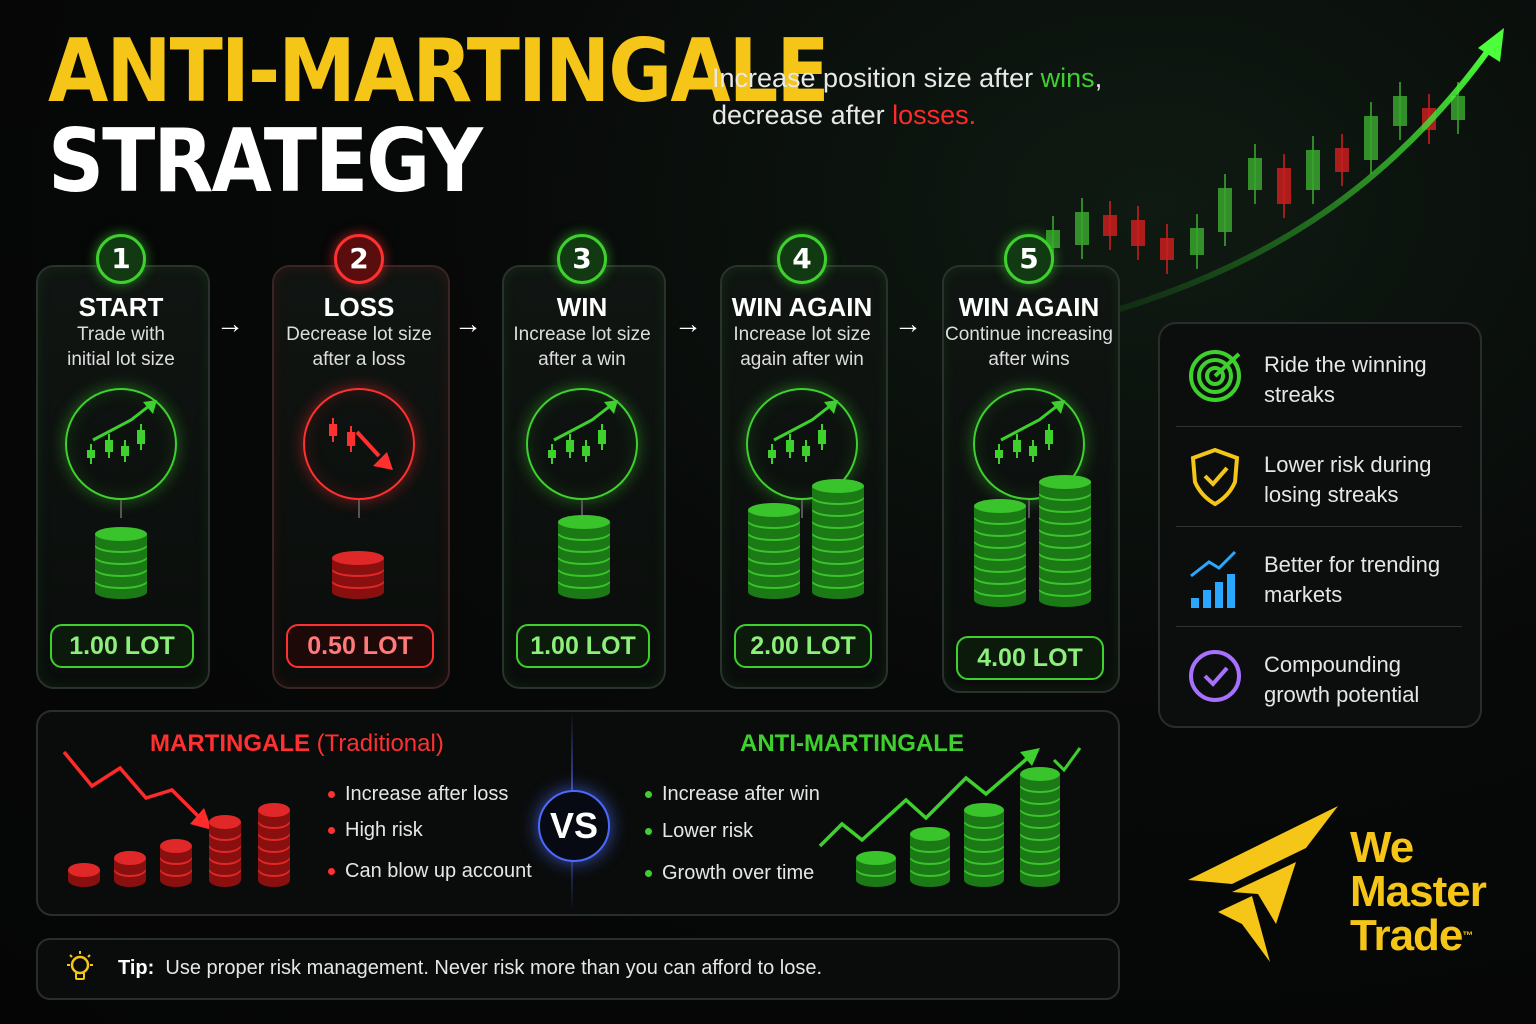 This screenshot has width=1536, height=1024. Describe the element at coordinates (1030, 658) in the screenshot. I see `lot-size-badge: 4.00 LOT` at that location.